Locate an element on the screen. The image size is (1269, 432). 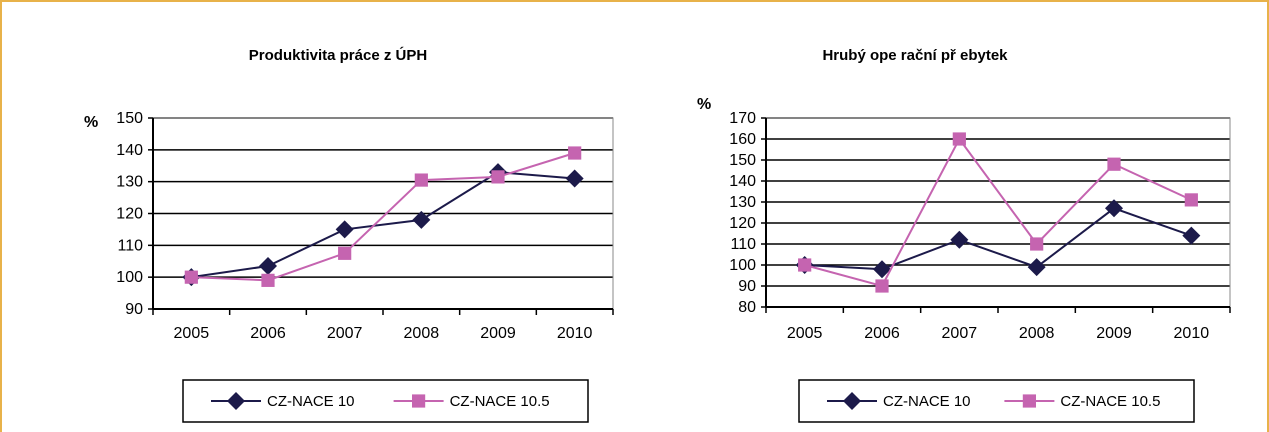
y-tick-label: 80 is located at coordinates (747, 307).